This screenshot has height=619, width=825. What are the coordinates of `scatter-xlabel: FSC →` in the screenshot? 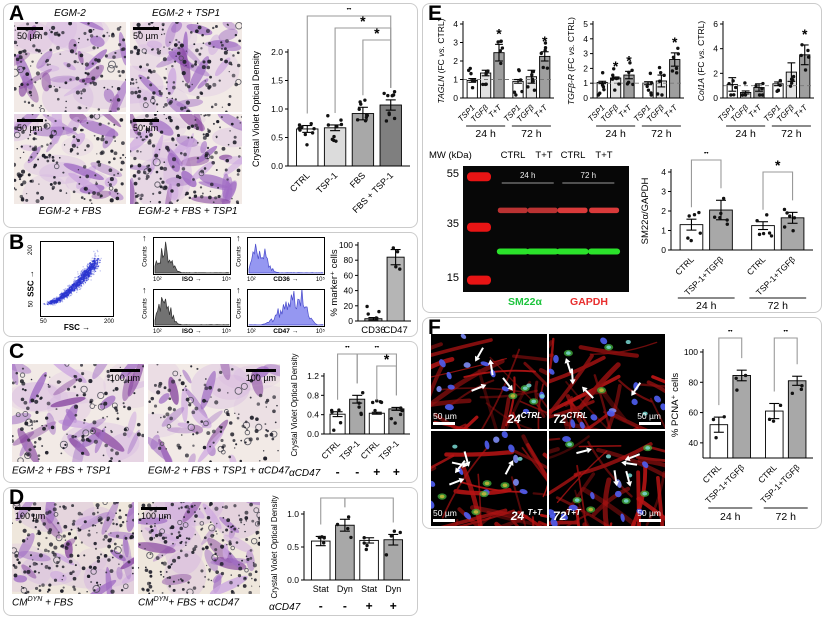 It's located at (77, 327).